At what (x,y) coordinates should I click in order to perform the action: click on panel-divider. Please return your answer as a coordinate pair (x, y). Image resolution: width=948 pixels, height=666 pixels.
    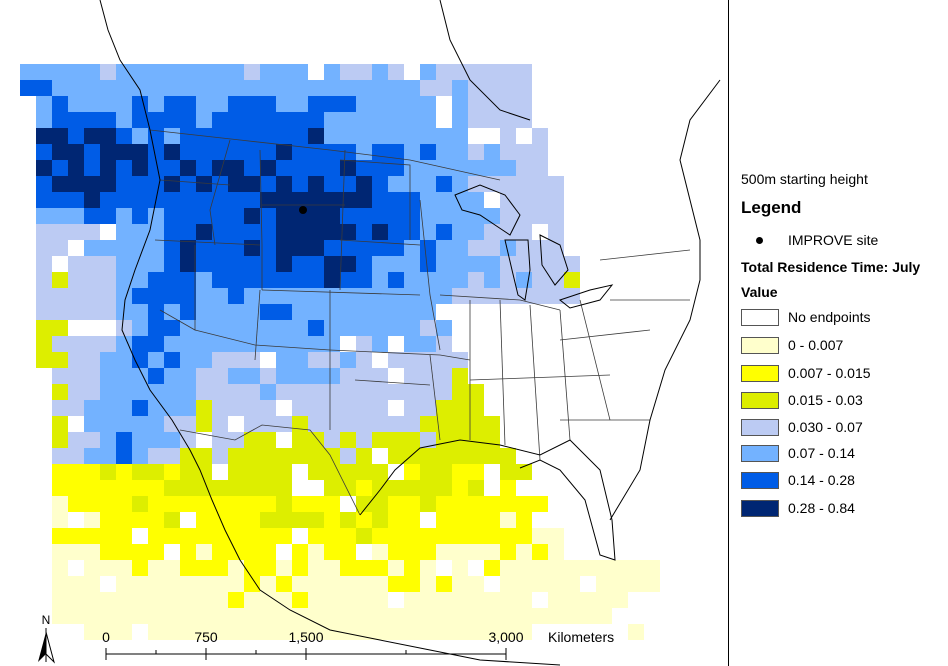
    Looking at the image, I should click on (728, 333).